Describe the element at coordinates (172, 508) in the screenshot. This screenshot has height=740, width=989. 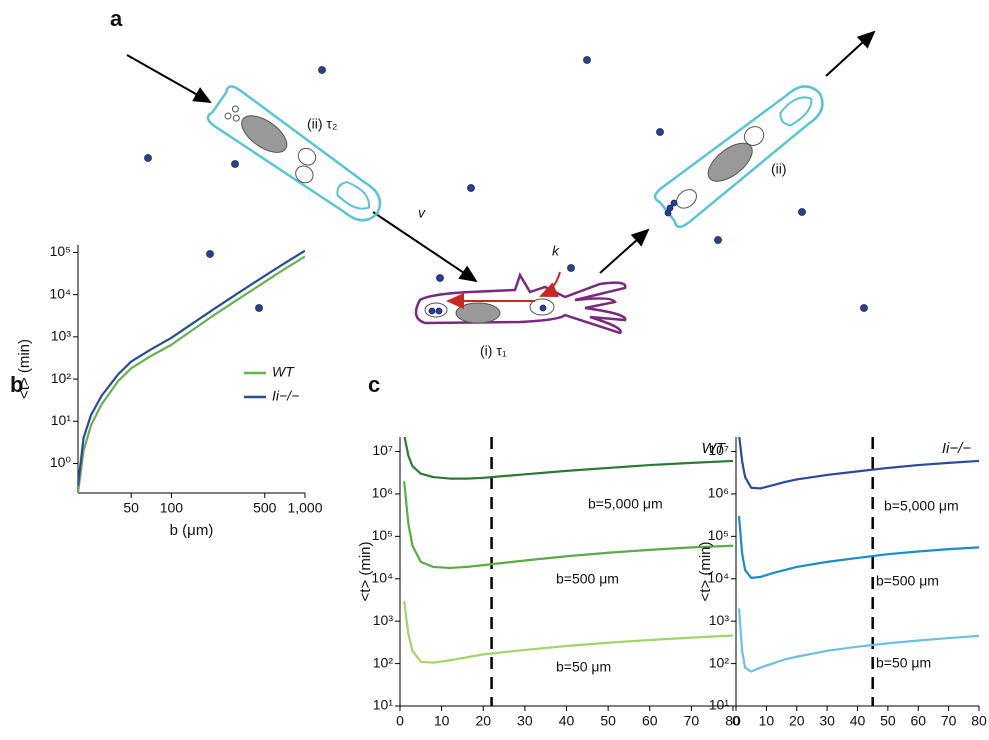
I see `x-tick-label: 100` at that location.